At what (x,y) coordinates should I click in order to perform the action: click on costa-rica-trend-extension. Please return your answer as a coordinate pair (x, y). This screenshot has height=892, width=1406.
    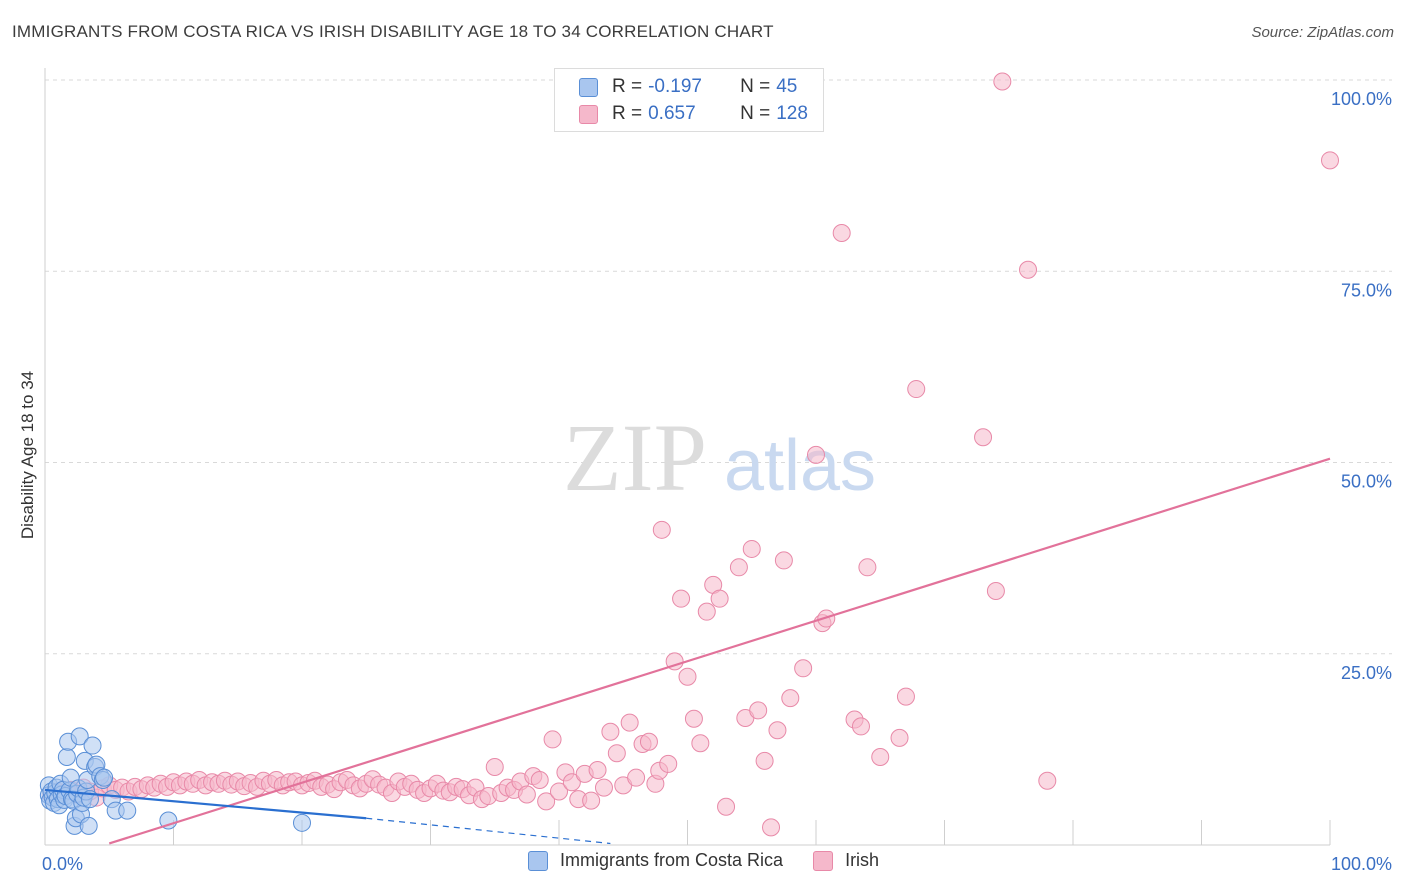
    Looking at the image, I should click on (488, 831).